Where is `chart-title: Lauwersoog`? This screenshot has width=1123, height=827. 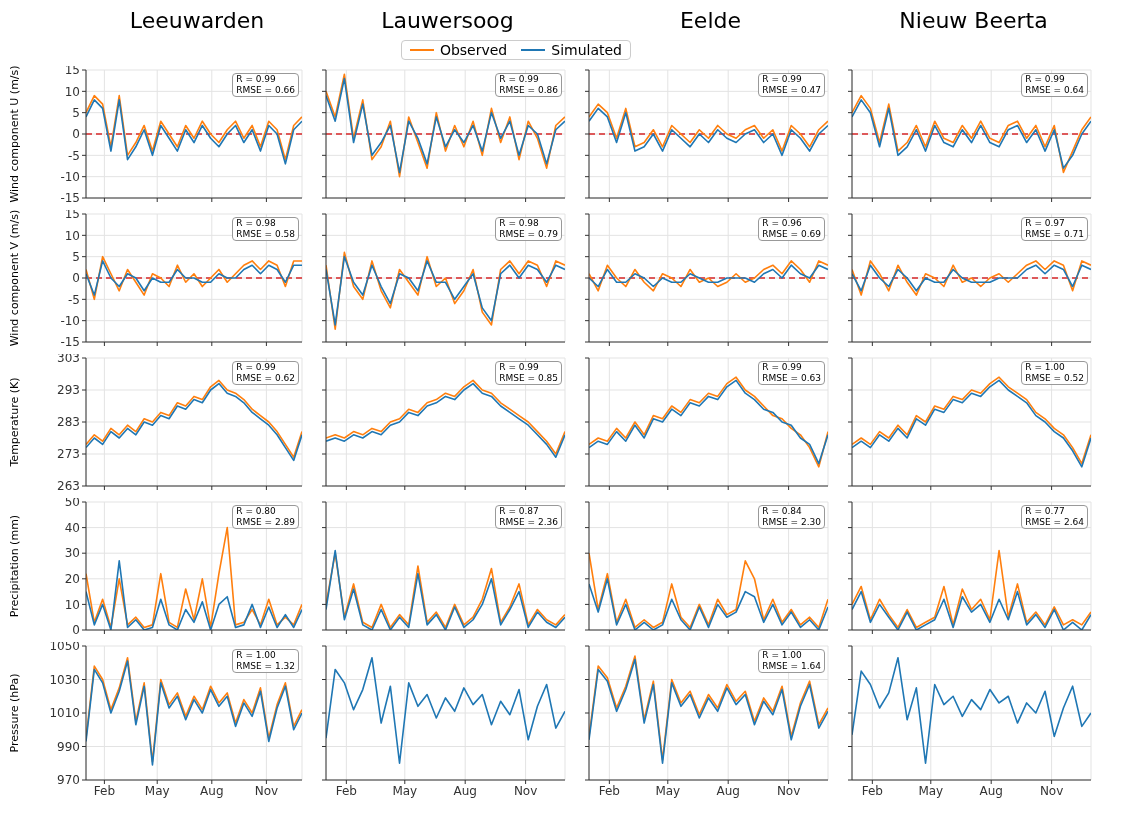
chart-title: Lauwersoog is located at coordinates (447, 21).